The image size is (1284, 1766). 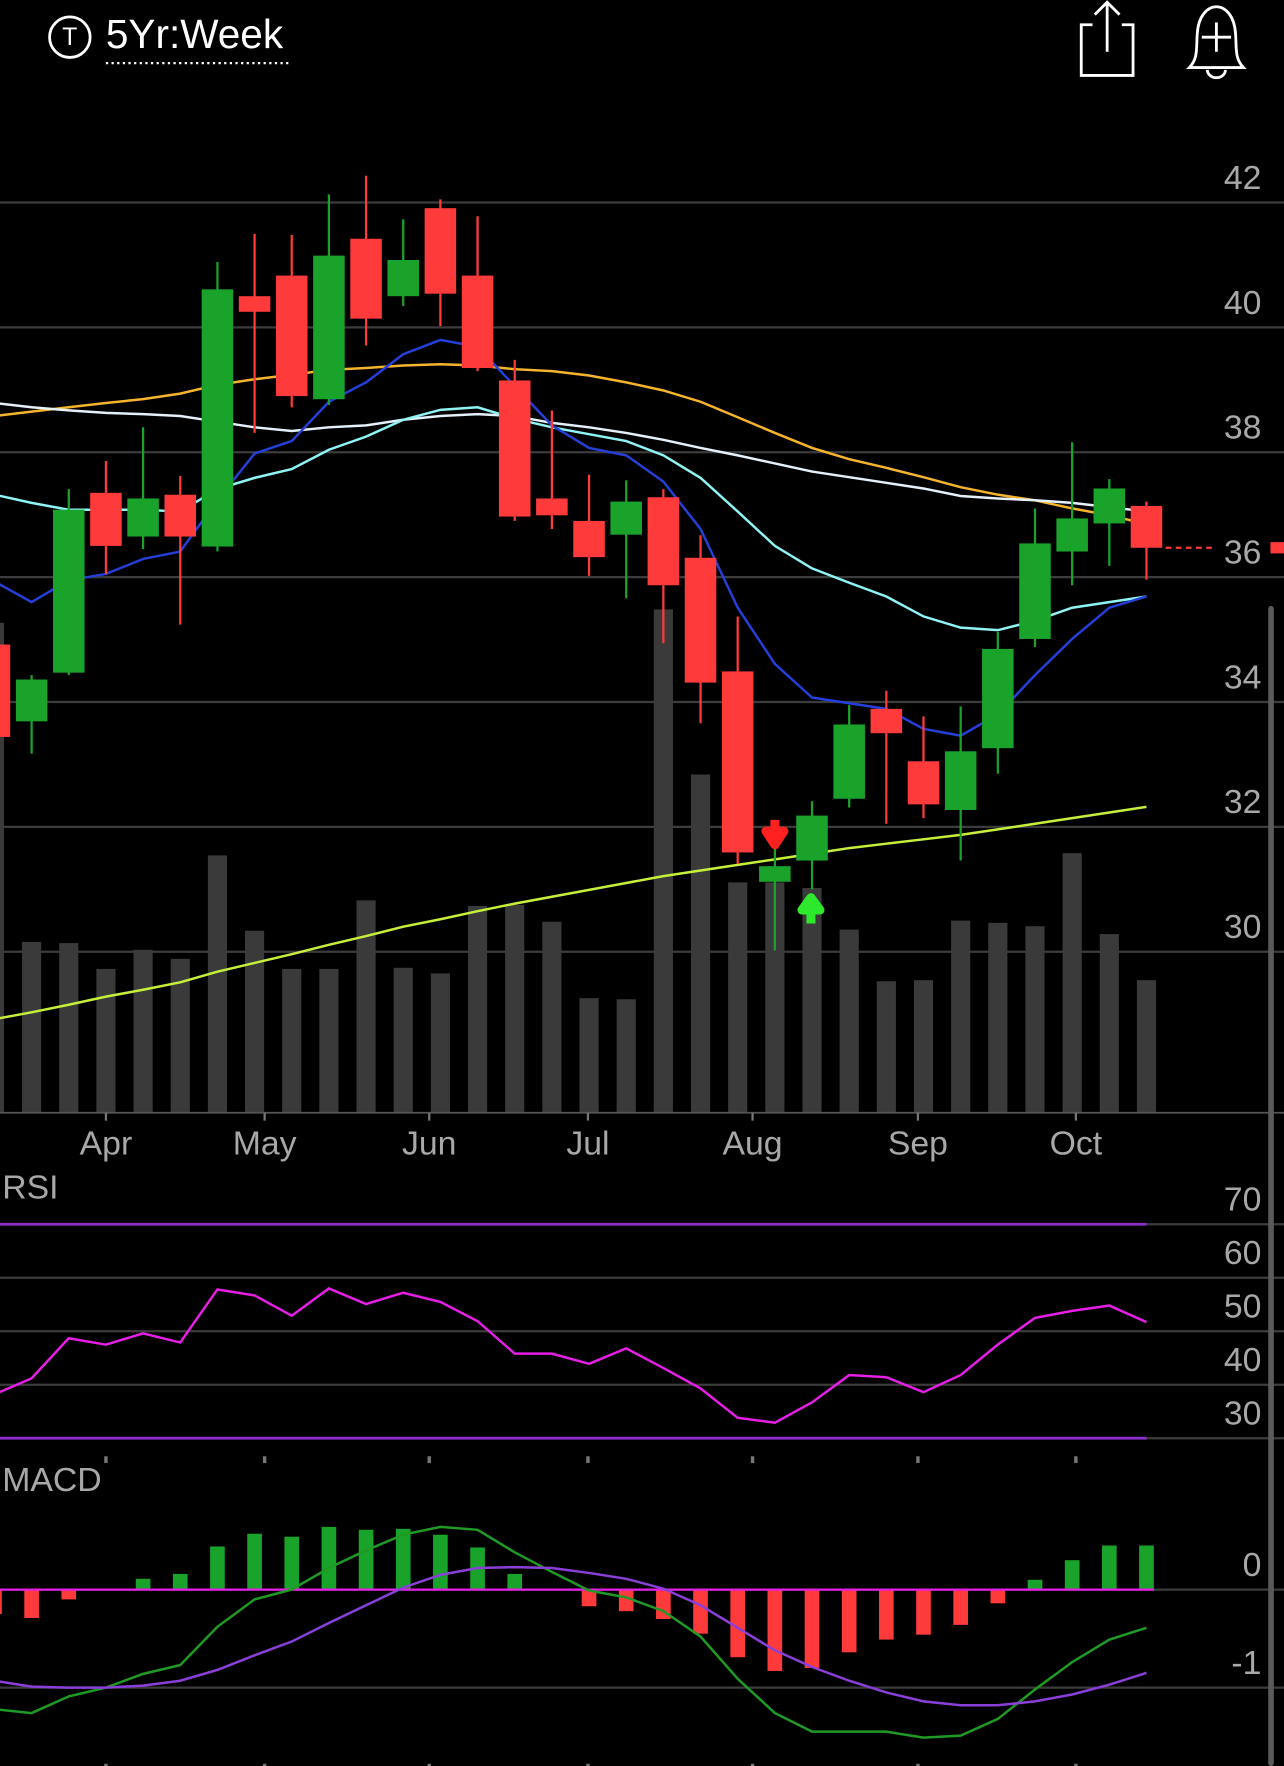 What do you see at coordinates (1243, 553) in the screenshot?
I see `y-tick-label: 36` at bounding box center [1243, 553].